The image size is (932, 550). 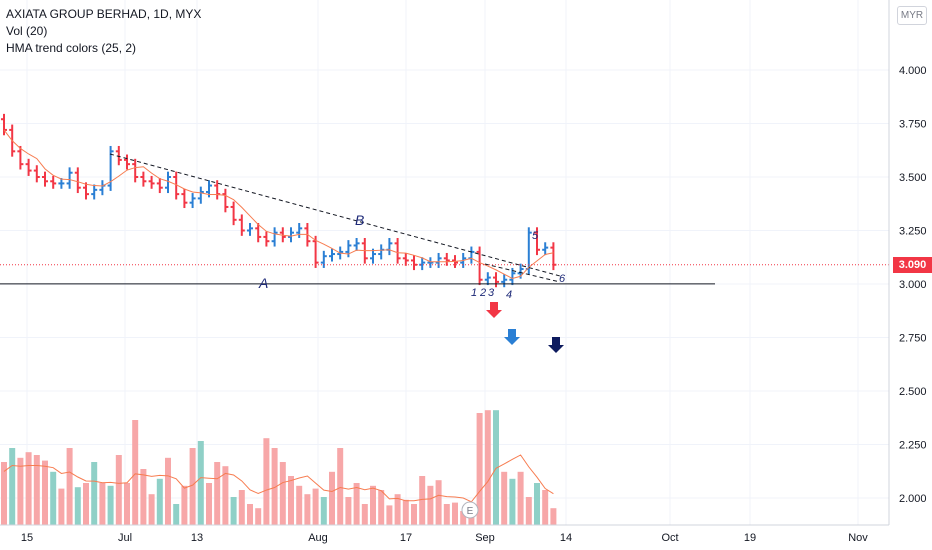 I want to click on time-axis: 15 Jul 13 Aug 17 Sep 14 Oct 19 Nov, so click(x=444, y=538).